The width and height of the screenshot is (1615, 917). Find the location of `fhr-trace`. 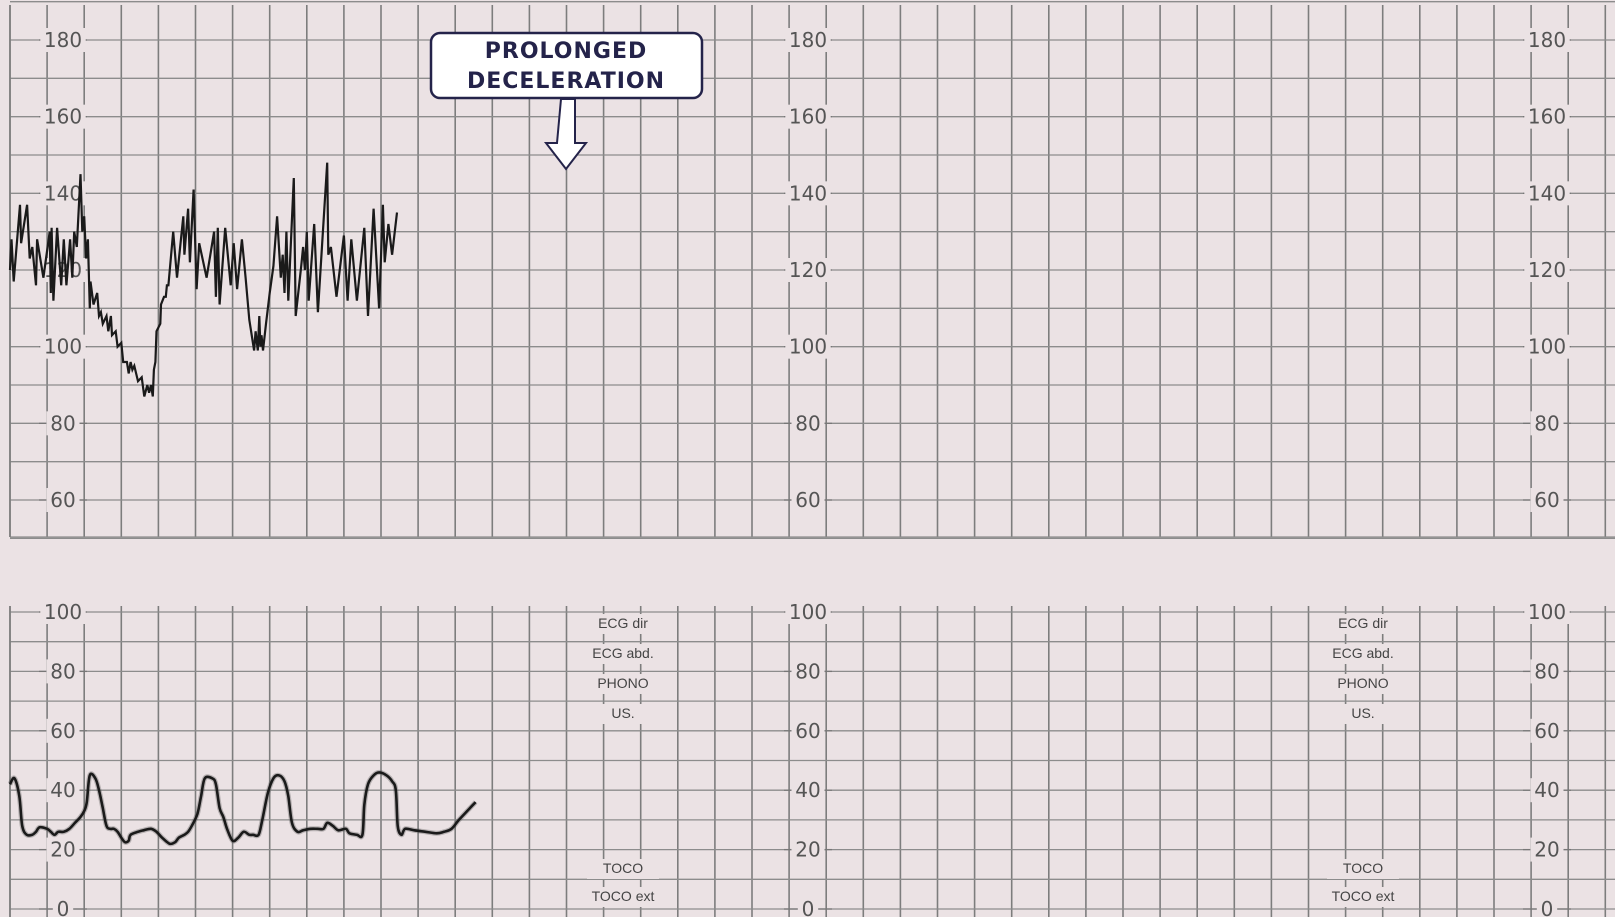

fhr-trace is located at coordinates (203, 279).